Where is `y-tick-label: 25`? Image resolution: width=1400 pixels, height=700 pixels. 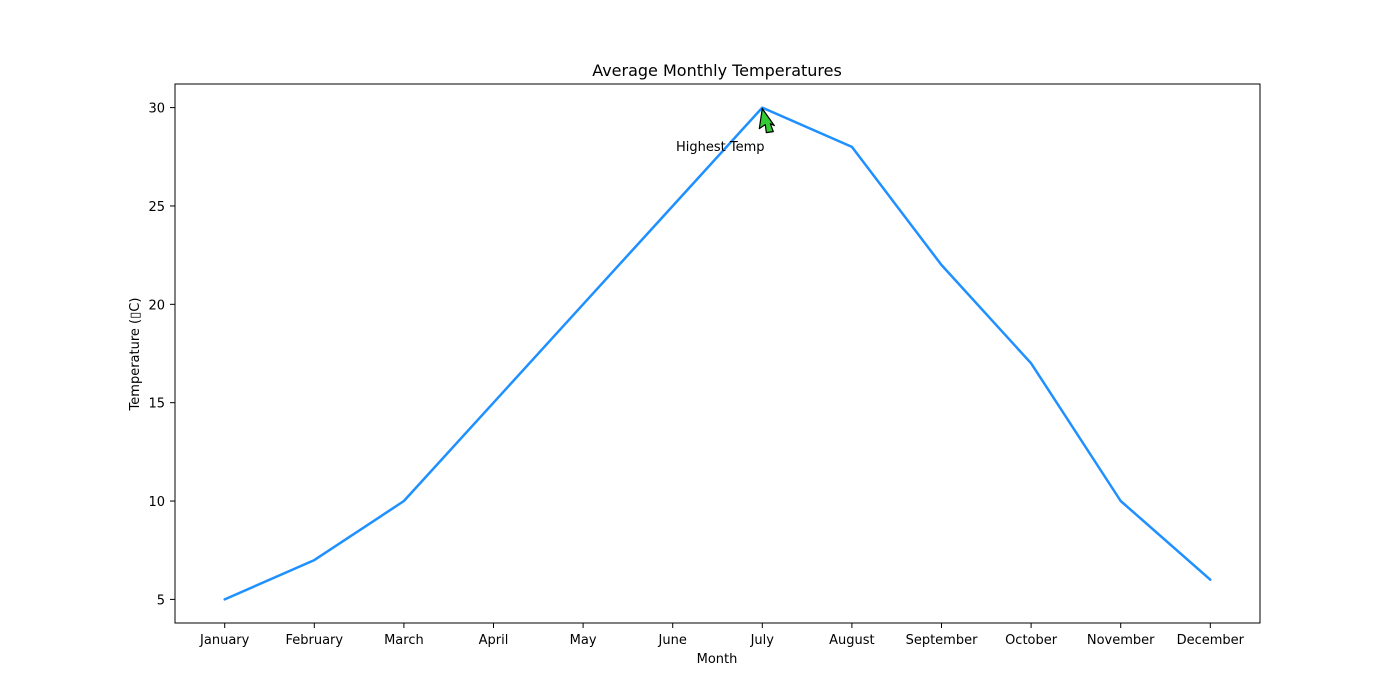
y-tick-label: 25 is located at coordinates (156, 207).